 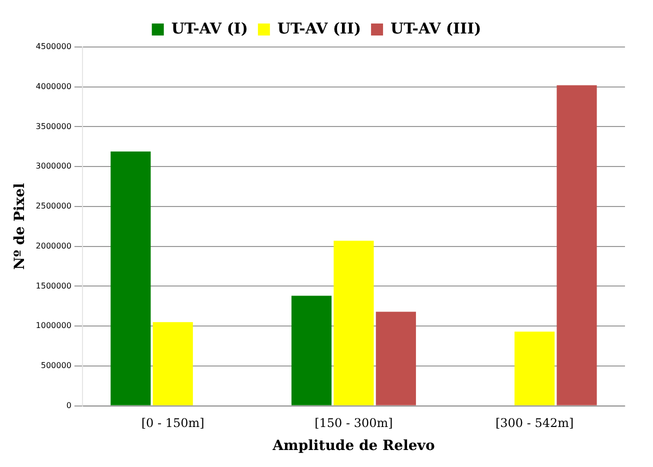 What do you see at coordinates (54, 325) in the screenshot?
I see `y-tick-label: 1000000` at bounding box center [54, 325].